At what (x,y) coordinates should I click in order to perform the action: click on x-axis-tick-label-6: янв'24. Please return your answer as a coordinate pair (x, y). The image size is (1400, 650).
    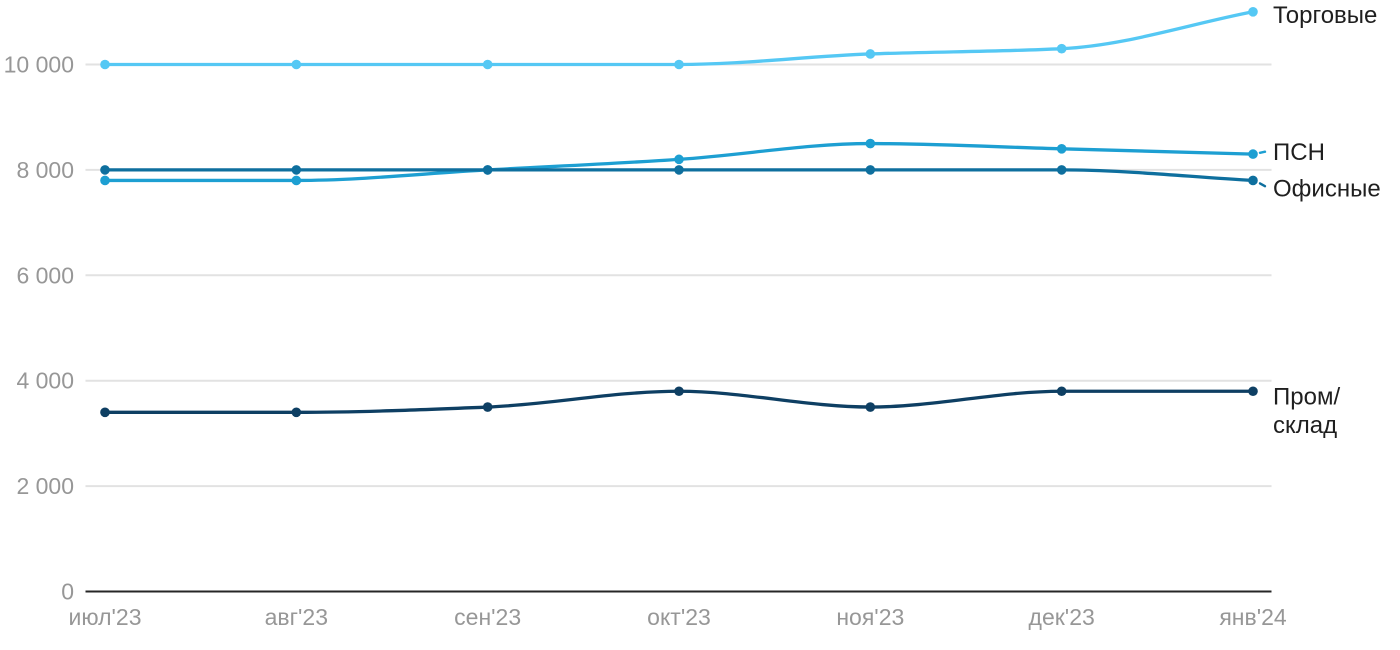
    Looking at the image, I should click on (1253, 617).